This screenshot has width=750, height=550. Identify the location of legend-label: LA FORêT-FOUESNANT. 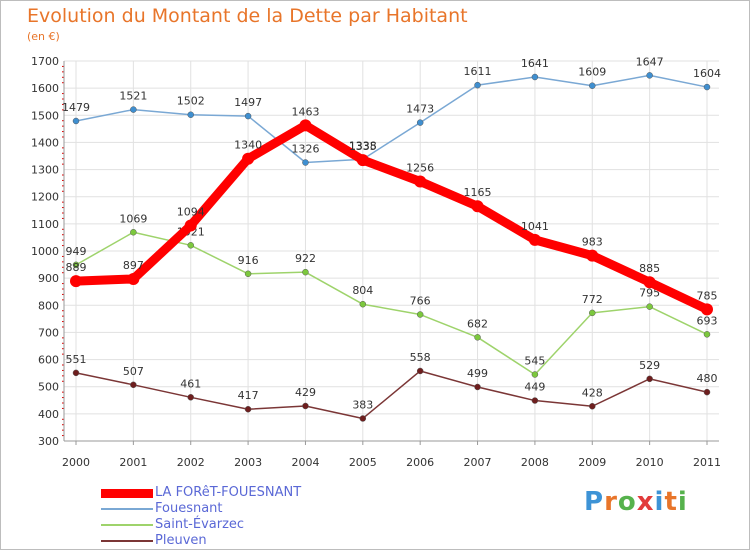
(228, 492).